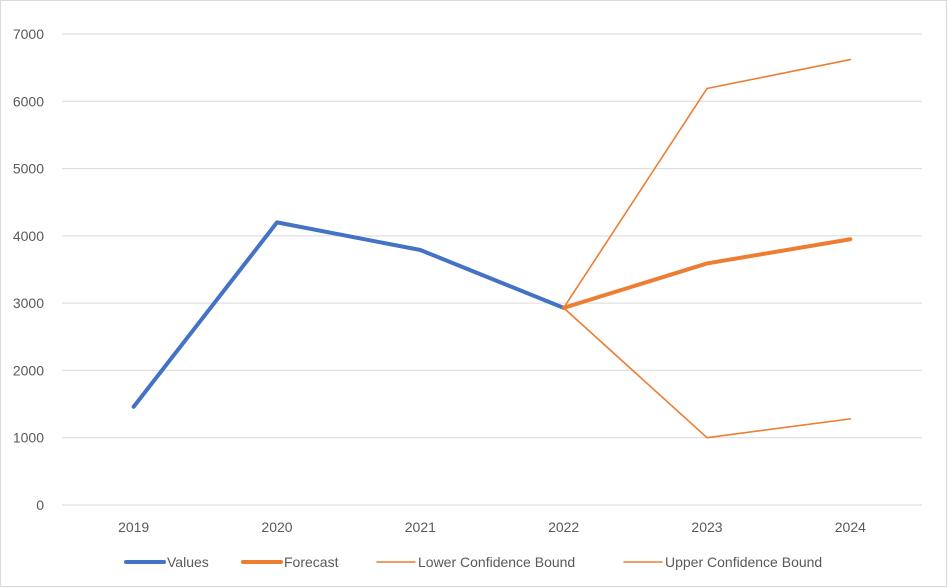  I want to click on legend-label-forecast: Forecast, so click(311, 562).